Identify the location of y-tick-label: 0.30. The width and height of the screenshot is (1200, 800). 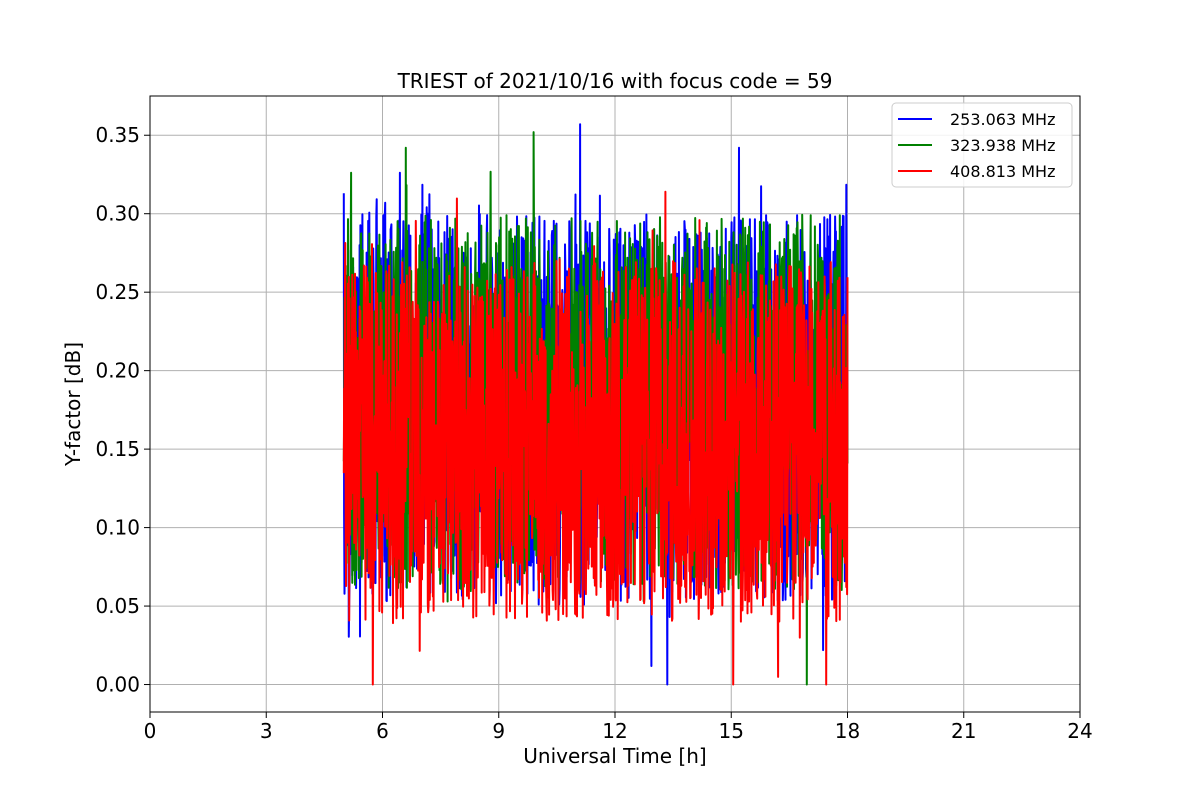
(117, 214).